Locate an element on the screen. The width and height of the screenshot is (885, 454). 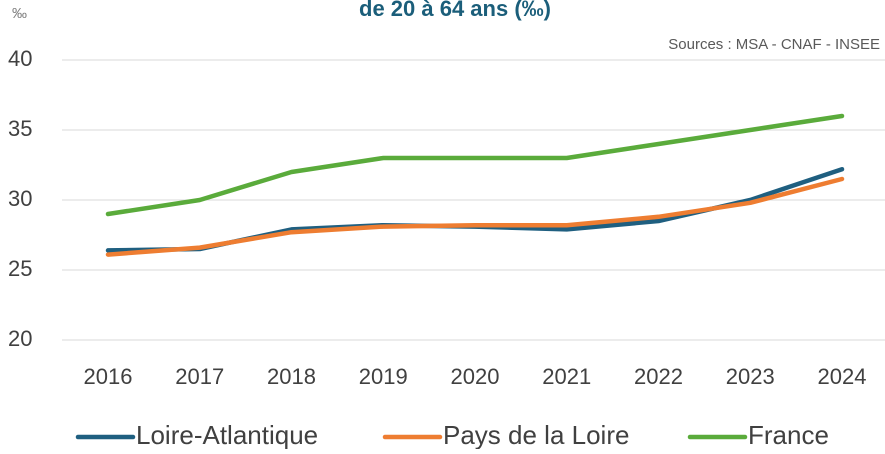
y-tick-label: 35 is located at coordinates (20, 128).